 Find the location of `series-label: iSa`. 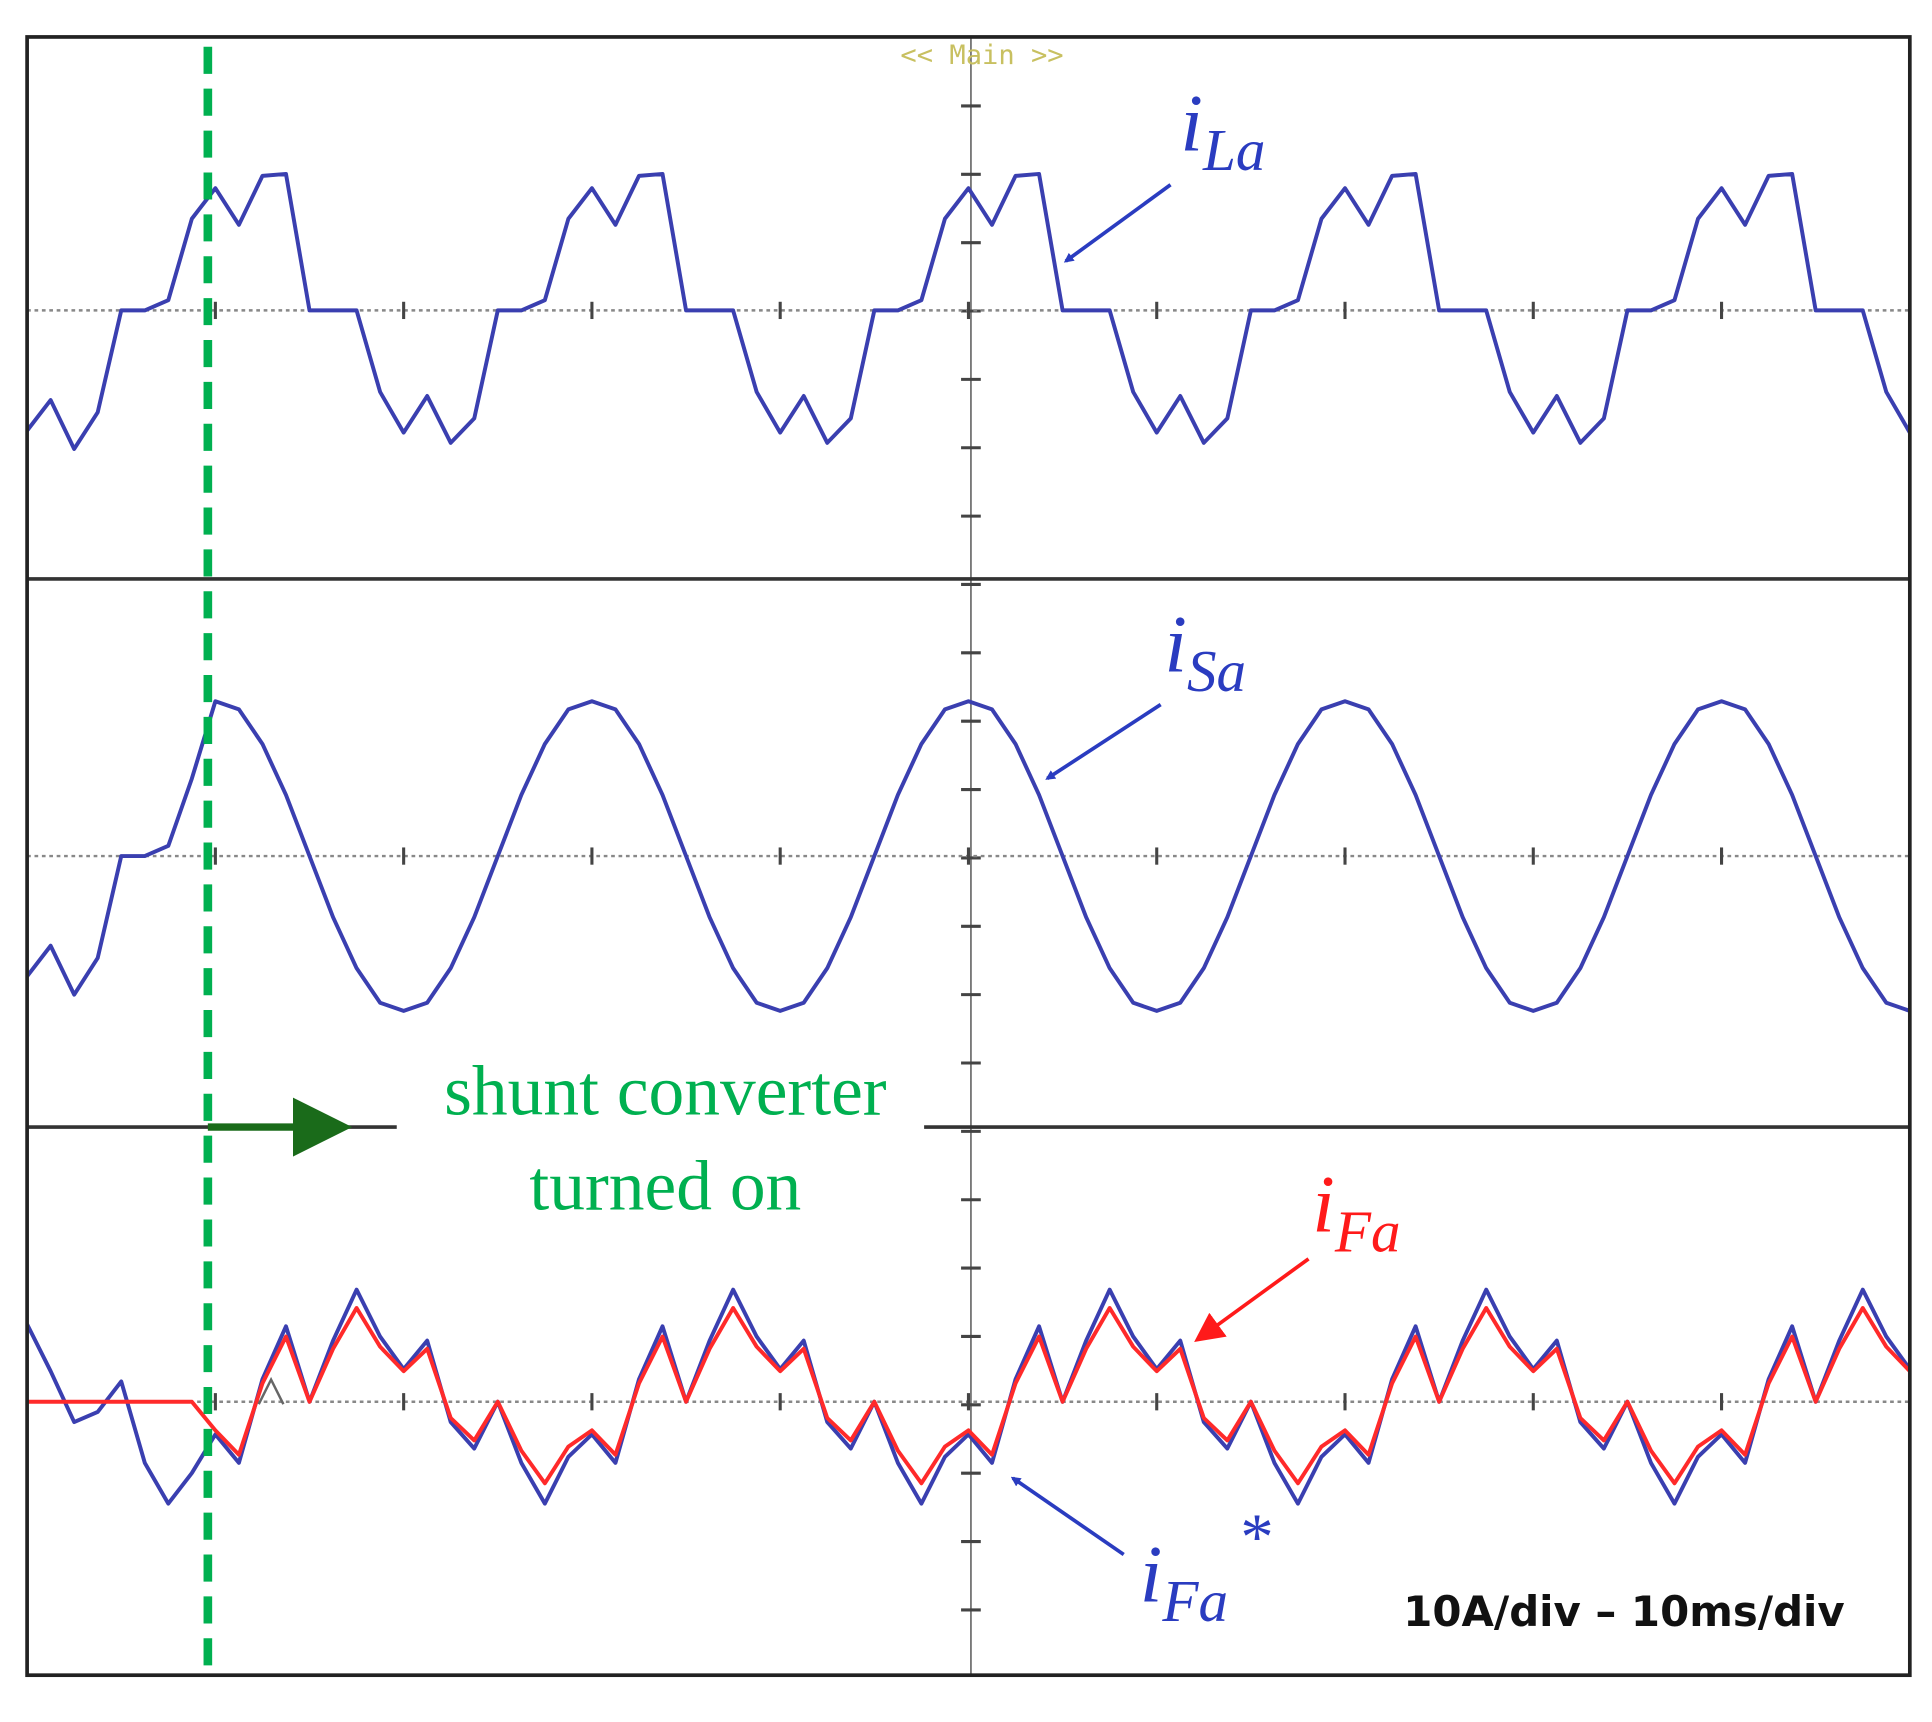

series-label: iSa is located at coordinates (1205, 651).